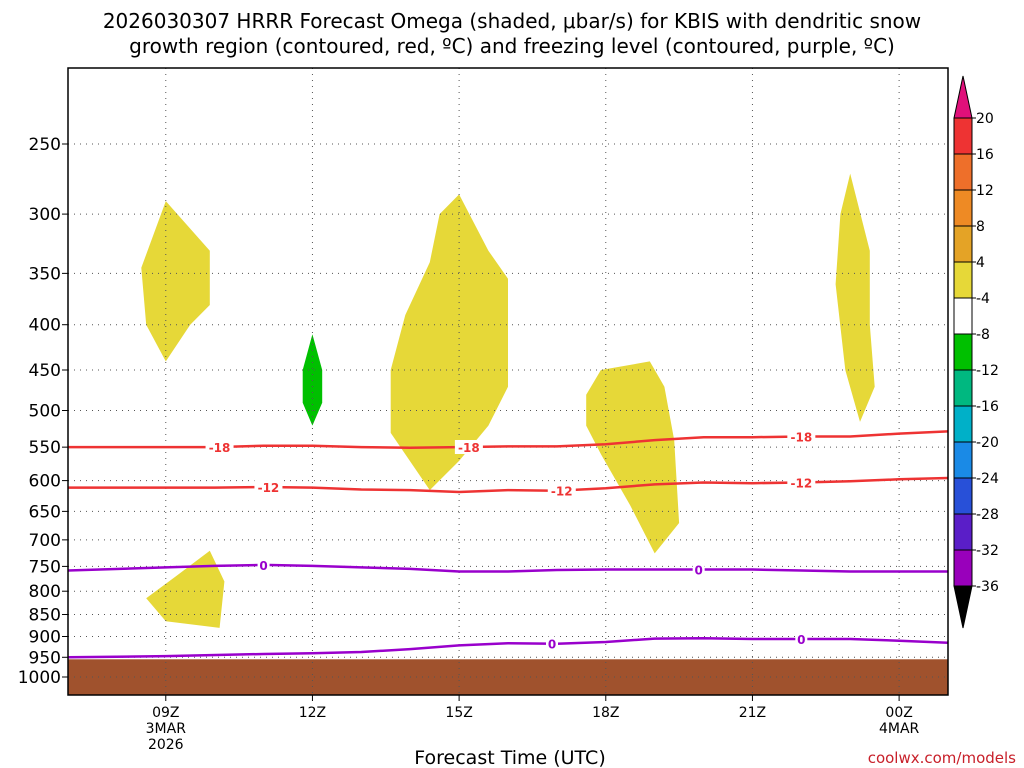 The image size is (1024, 768). Describe the element at coordinates (185, 589) in the screenshot. I see `omega-region-09z-lower` at that location.